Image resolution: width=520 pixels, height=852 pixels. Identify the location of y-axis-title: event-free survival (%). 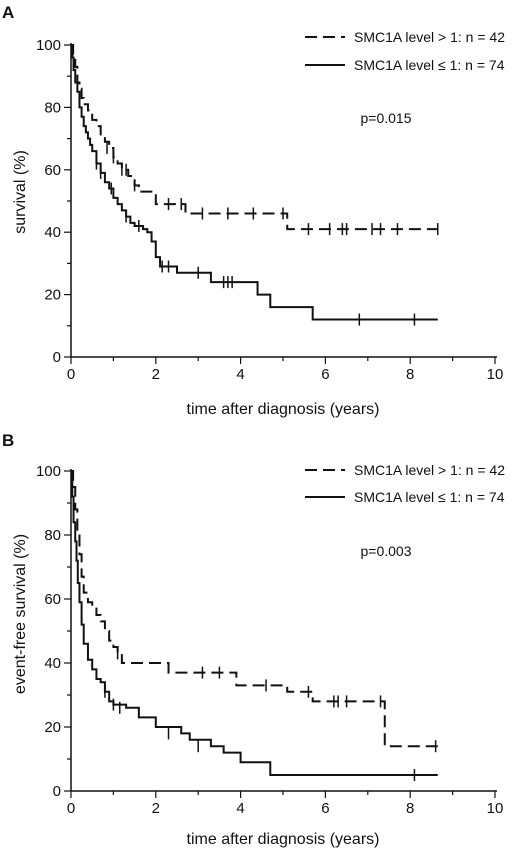
(20, 614).